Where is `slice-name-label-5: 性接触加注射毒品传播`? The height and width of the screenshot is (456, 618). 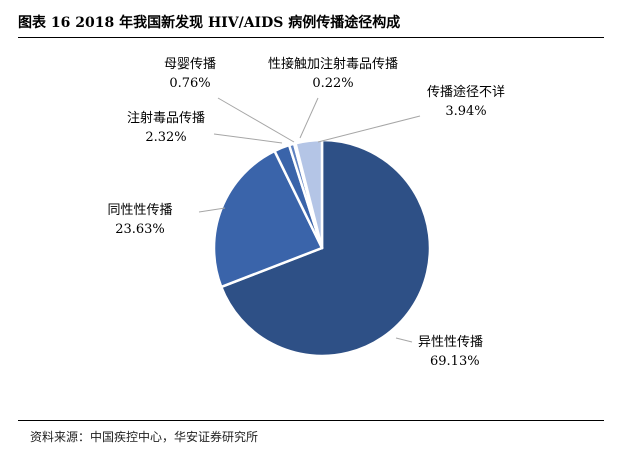 slice-name-label-5: 性接触加注射毒品传播 is located at coordinates (333, 64).